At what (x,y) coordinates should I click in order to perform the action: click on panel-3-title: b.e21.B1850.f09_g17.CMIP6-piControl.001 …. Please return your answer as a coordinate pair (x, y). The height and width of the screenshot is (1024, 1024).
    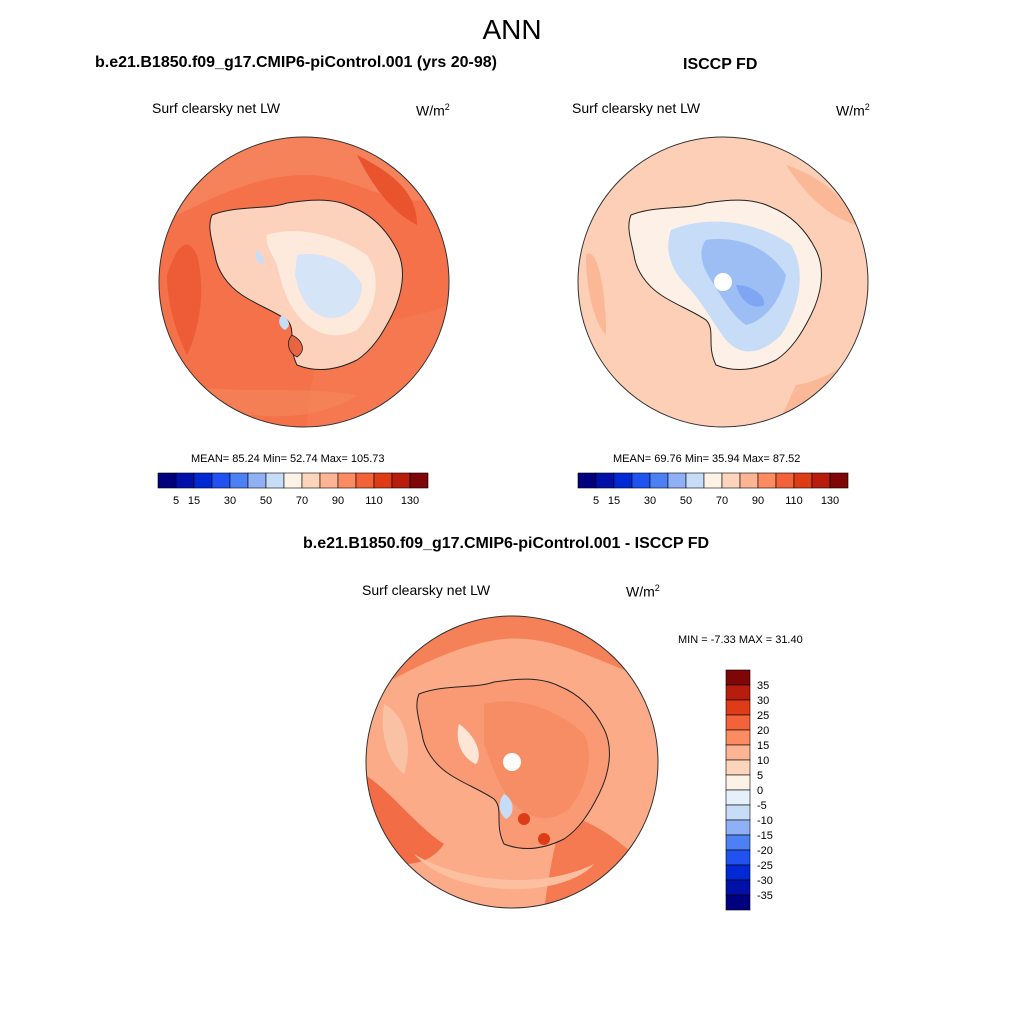
    Looking at the image, I should click on (506, 543).